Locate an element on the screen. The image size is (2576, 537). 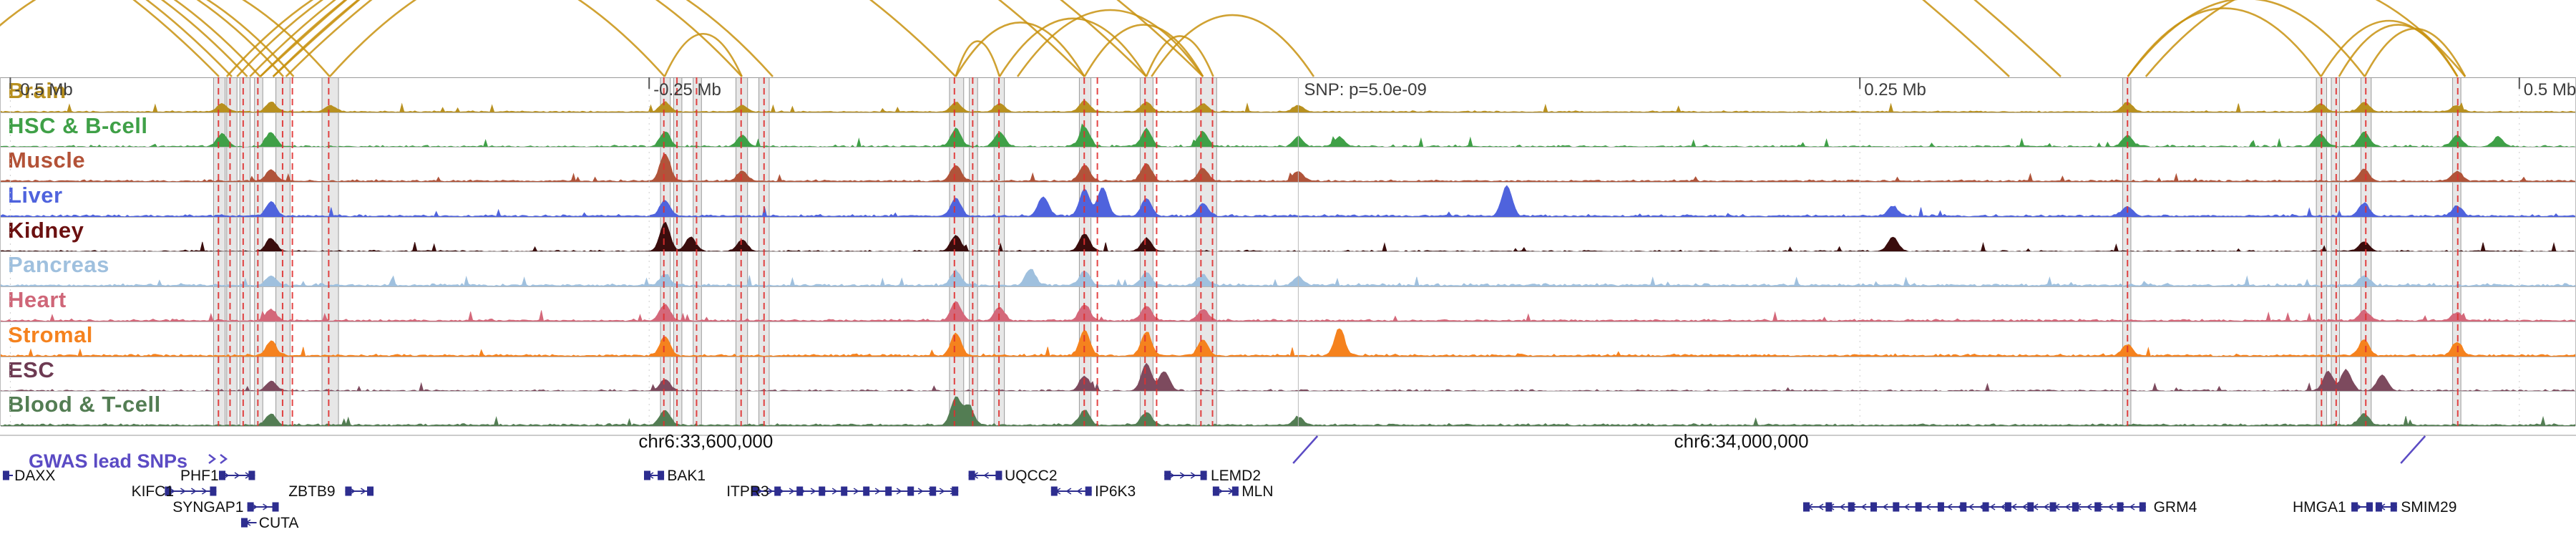
track-row-blood-tcell: Blood & T-cell is located at coordinates (1288, 409).